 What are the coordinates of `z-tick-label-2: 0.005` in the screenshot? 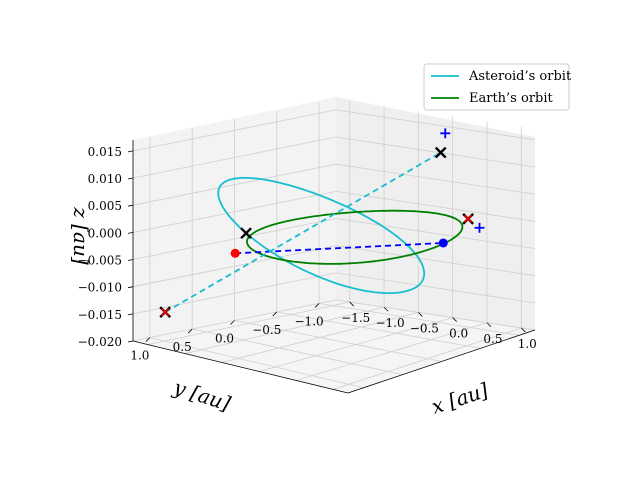 It's located at (105, 206).